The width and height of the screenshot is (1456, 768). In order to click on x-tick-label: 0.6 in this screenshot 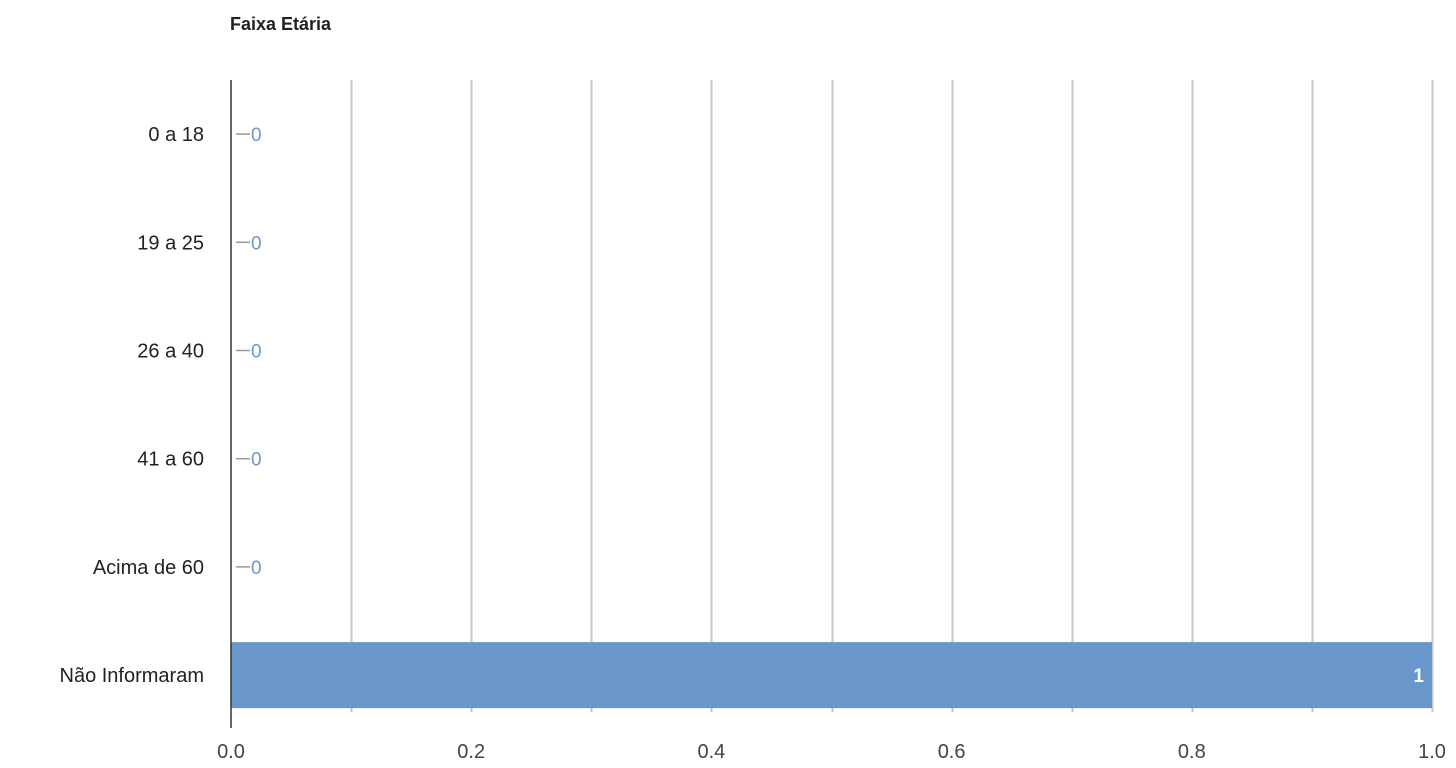, I will do `click(952, 752)`.